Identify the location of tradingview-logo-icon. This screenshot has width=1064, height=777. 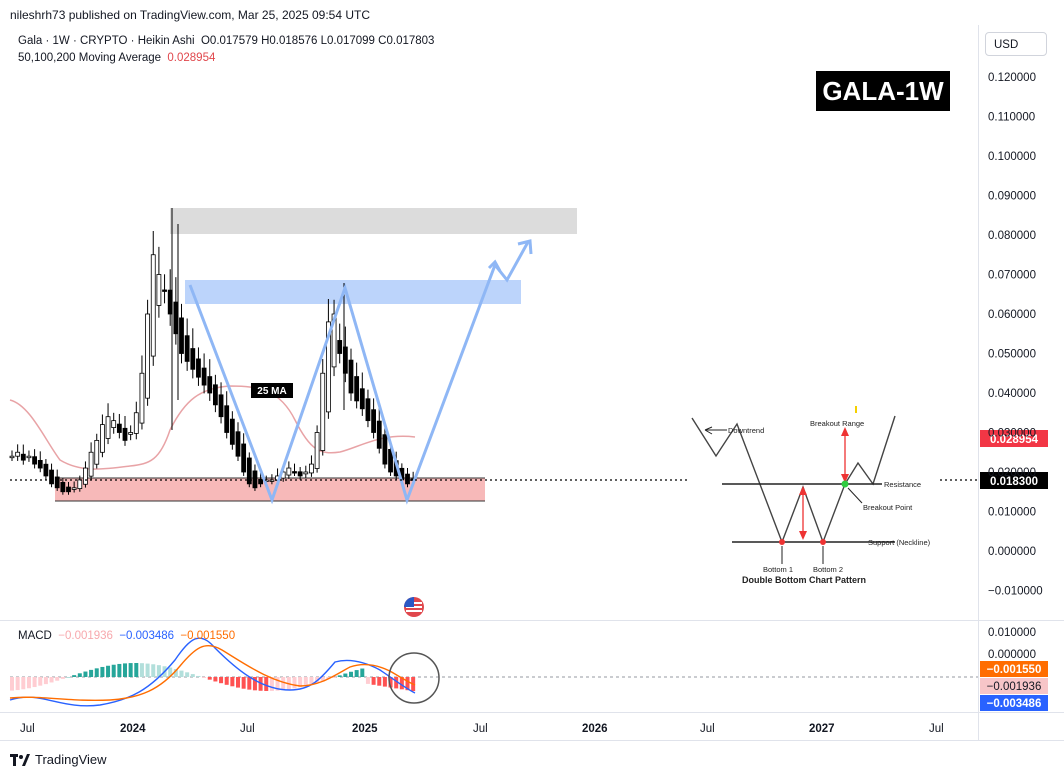
(20, 759).